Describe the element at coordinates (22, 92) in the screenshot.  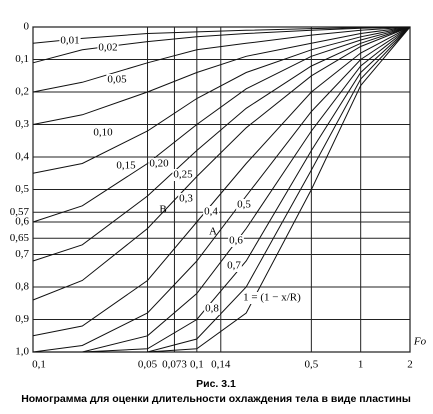
I see `y-tick-label: 0,2` at that location.